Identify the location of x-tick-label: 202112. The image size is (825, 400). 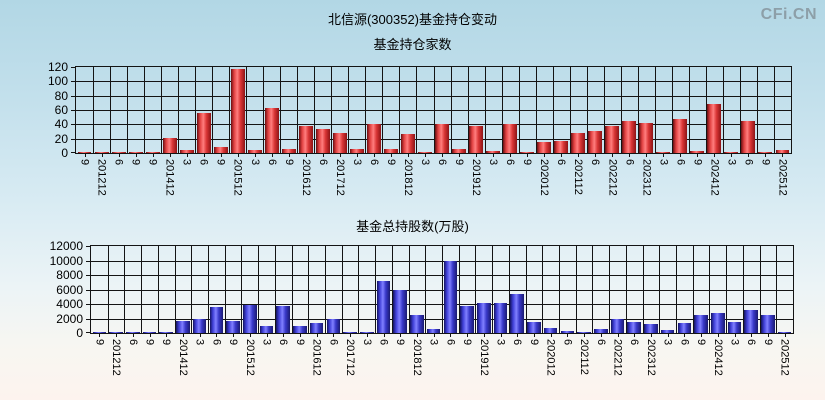
(584, 357).